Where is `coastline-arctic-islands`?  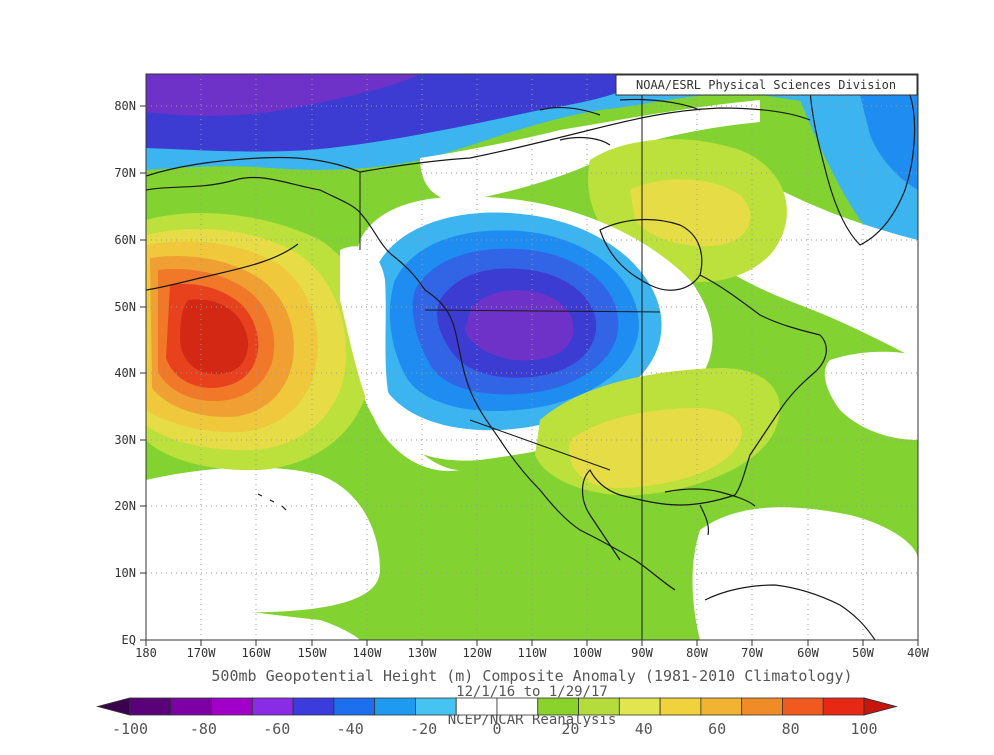
coastline-arctic-islands is located at coordinates (620, 122).